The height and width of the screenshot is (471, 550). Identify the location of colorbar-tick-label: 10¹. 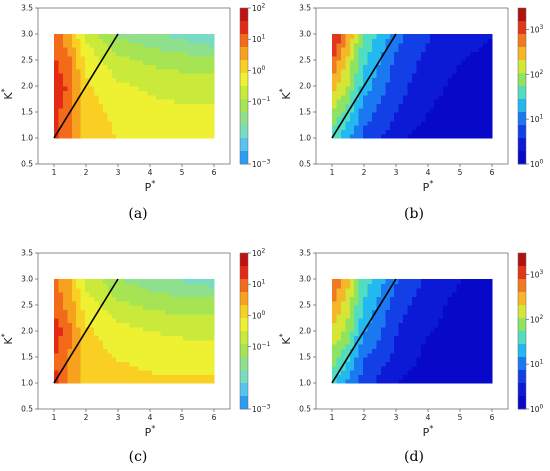
(537, 364).